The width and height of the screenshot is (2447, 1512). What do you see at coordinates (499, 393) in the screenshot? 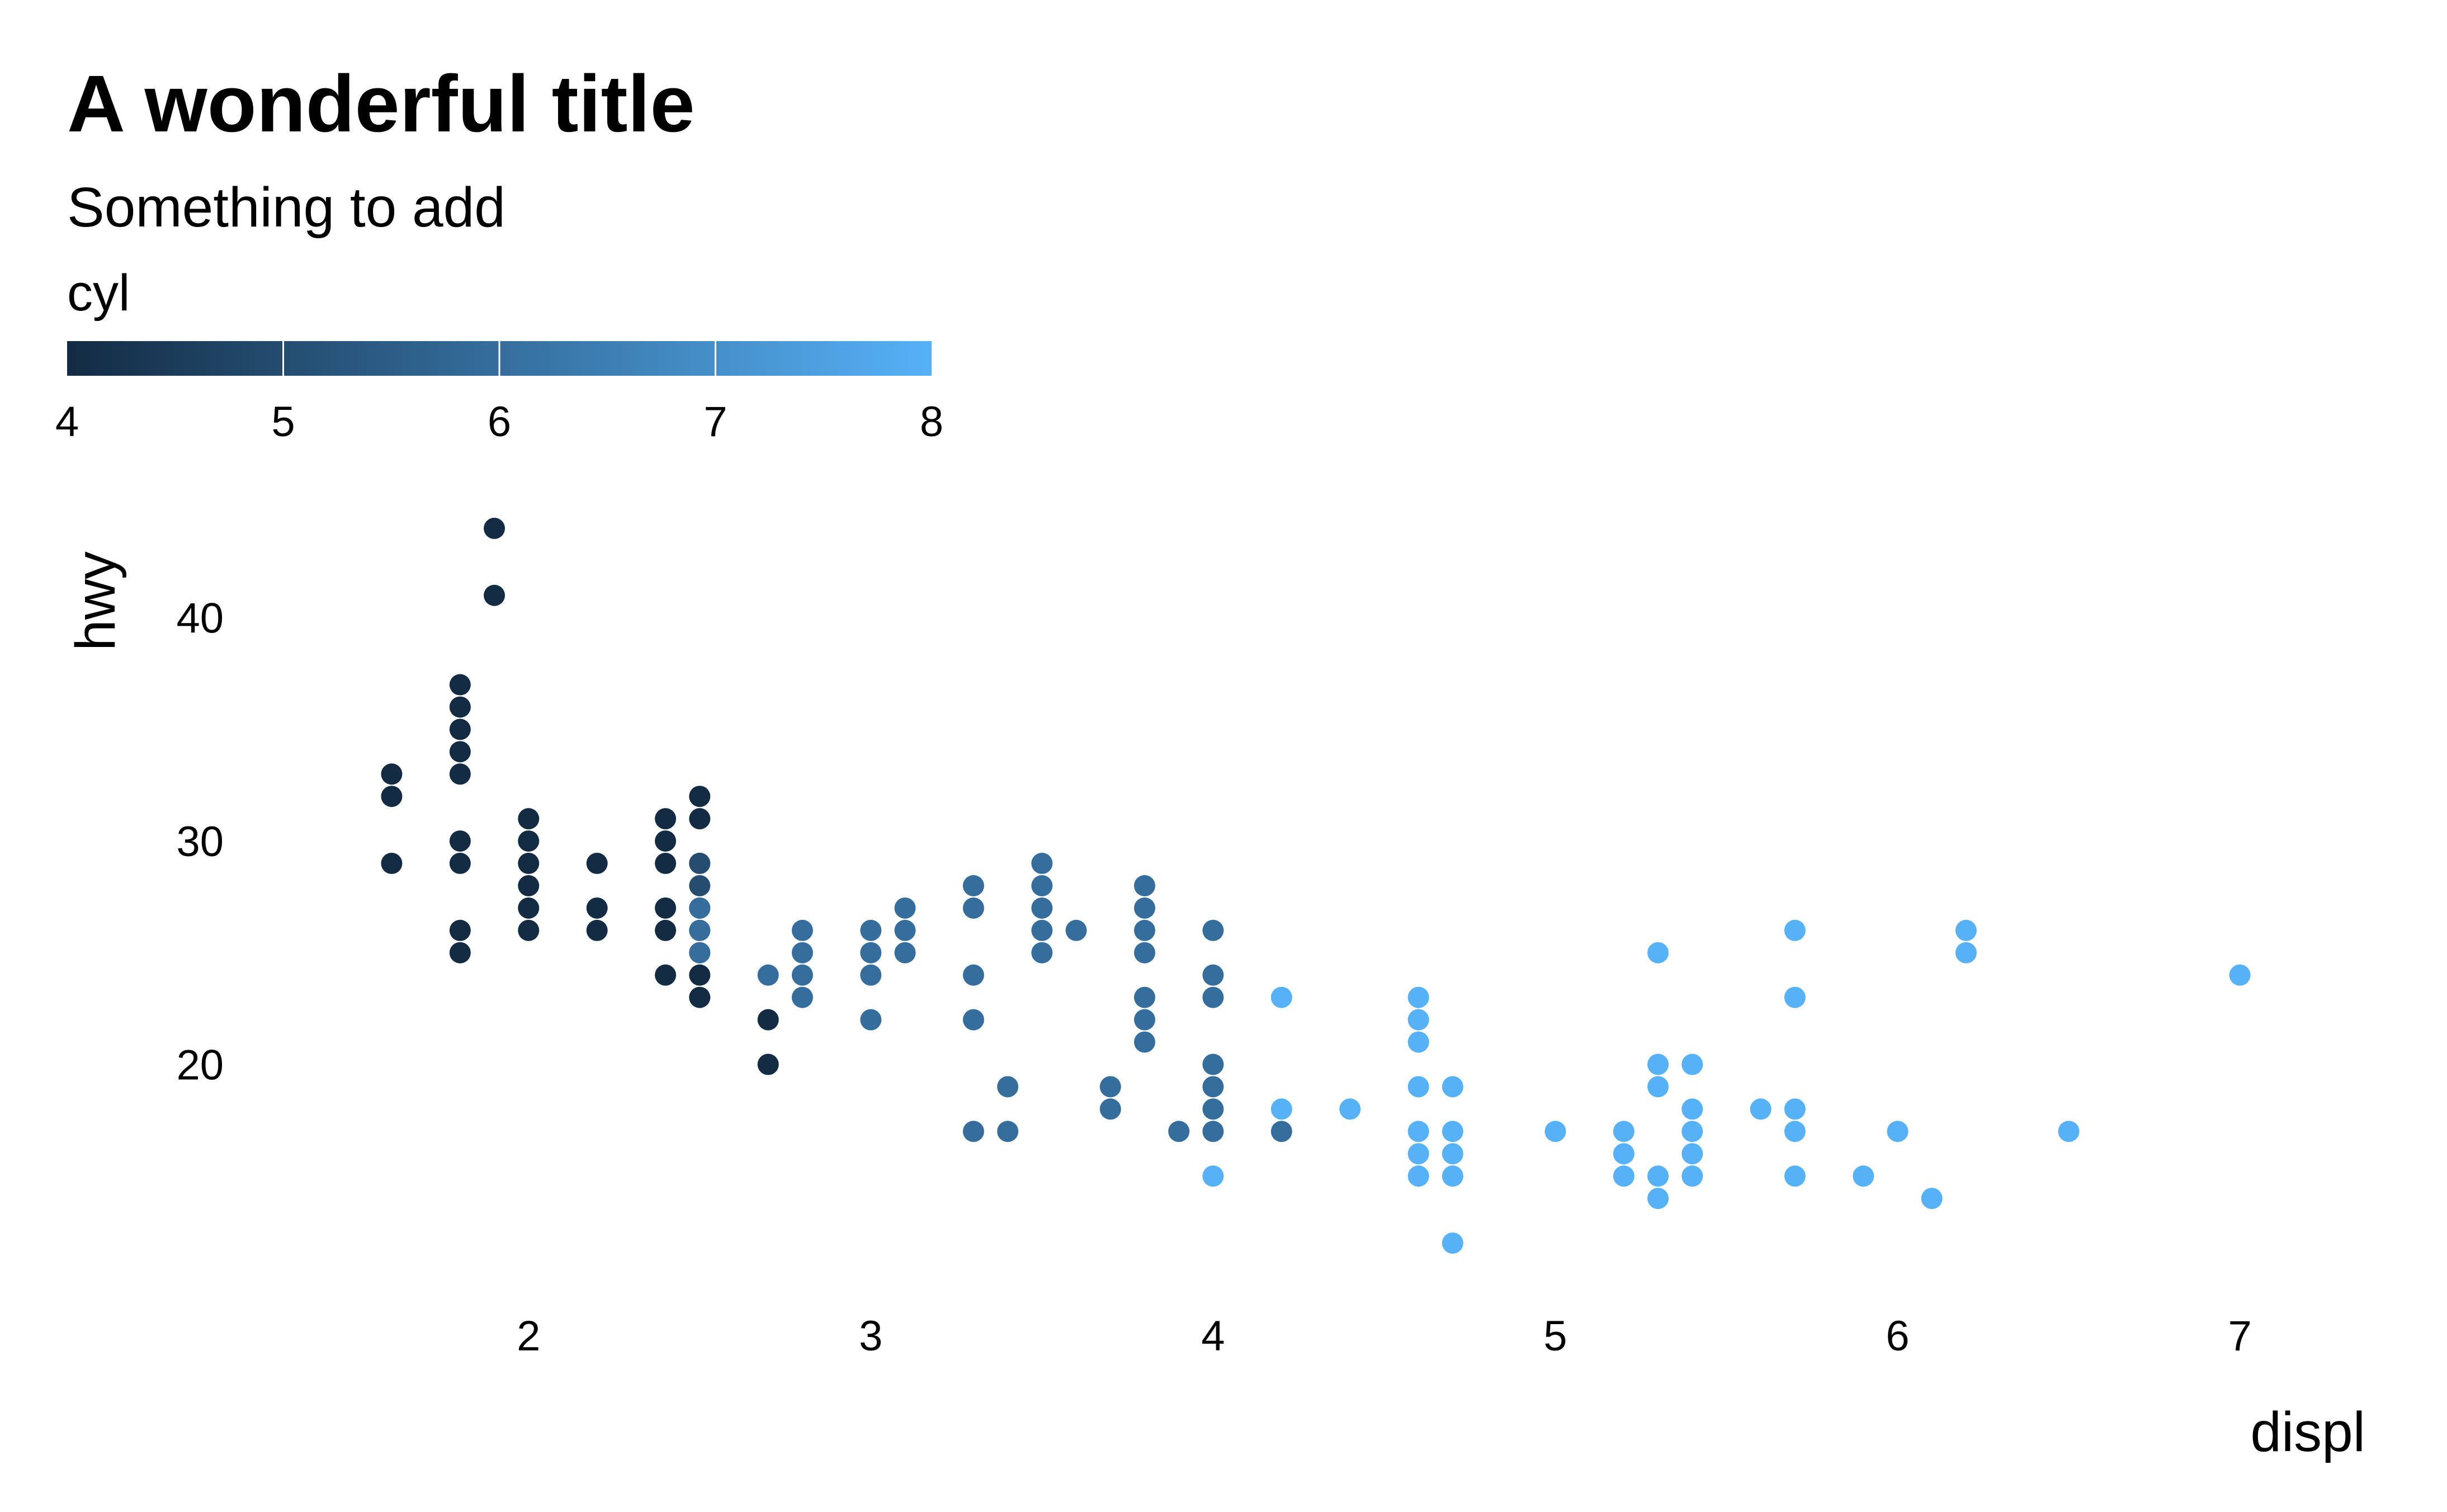
I see `legend-ticks: 4 5 6 7 8` at bounding box center [499, 393].